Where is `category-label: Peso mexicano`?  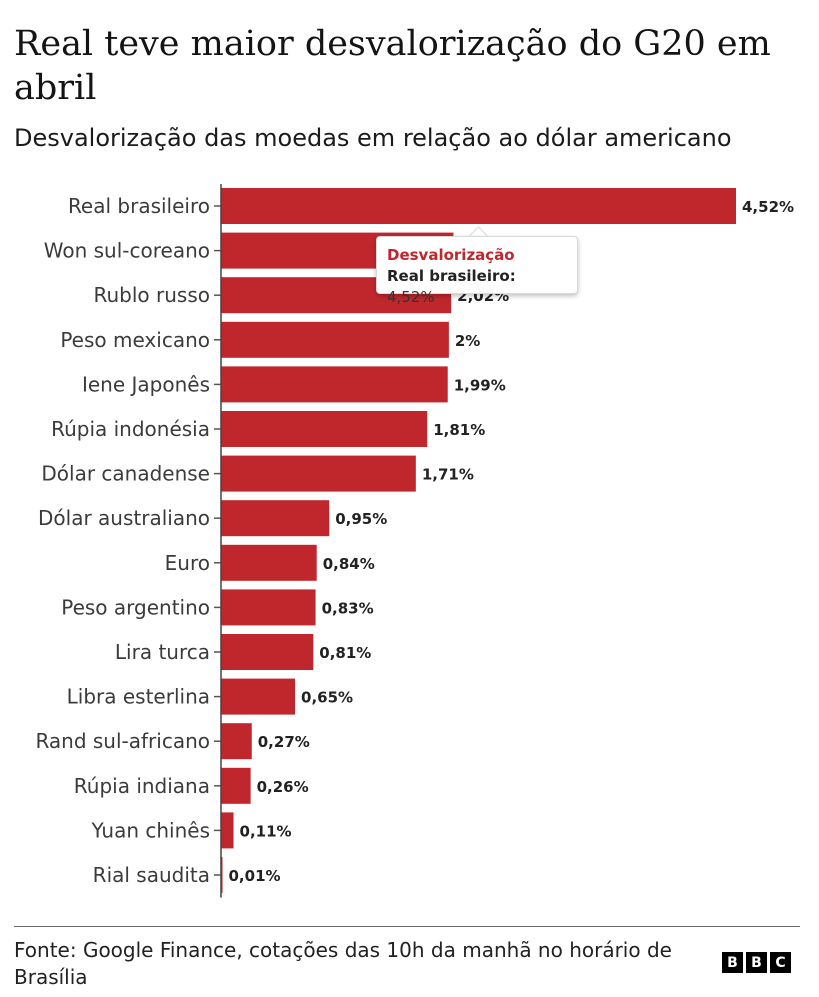
category-label: Peso mexicano is located at coordinates (135, 340).